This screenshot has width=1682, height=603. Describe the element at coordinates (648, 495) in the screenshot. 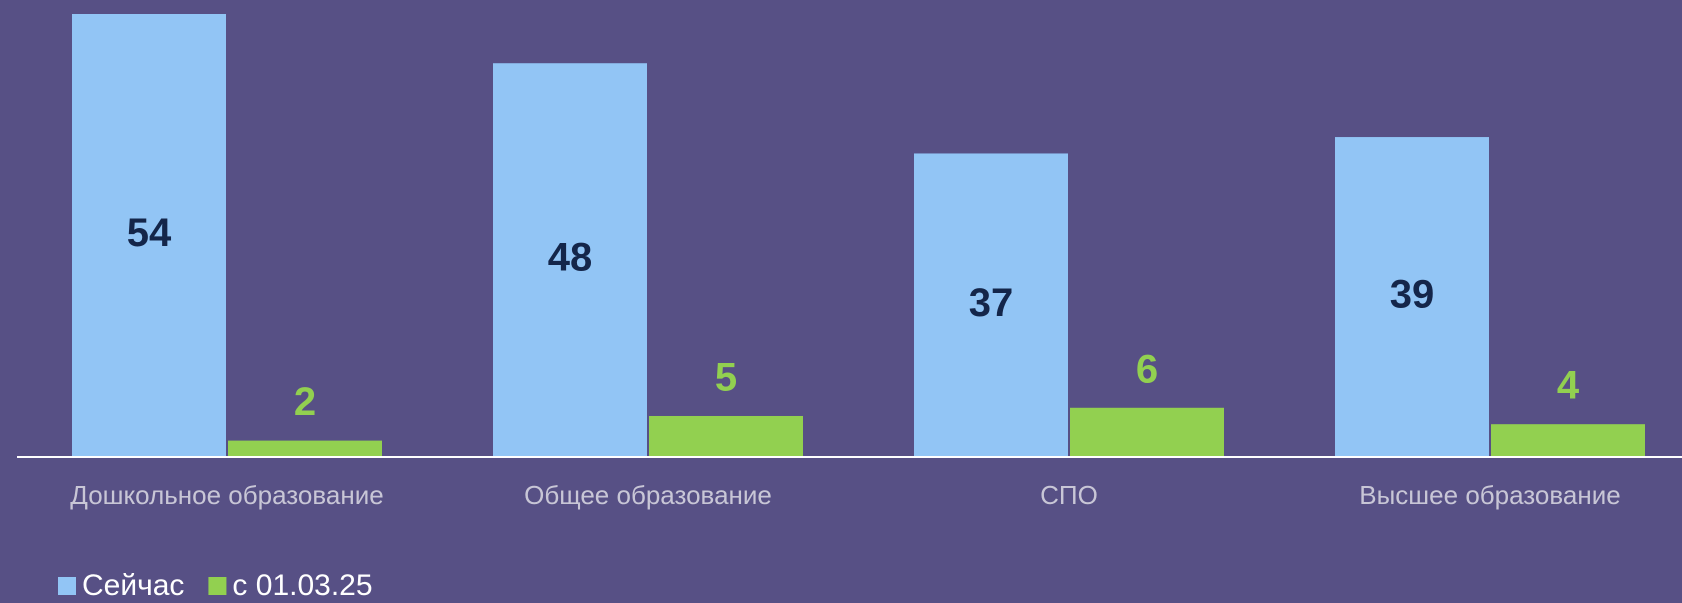

I see `x-tick-label: Общее образование` at that location.